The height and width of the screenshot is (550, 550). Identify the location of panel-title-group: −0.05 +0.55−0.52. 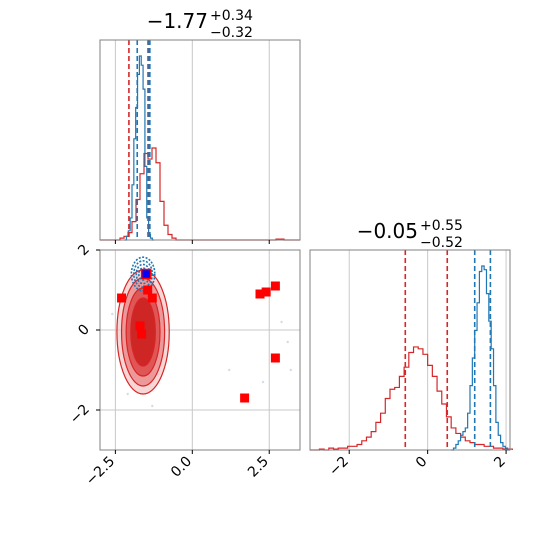
(410, 234).